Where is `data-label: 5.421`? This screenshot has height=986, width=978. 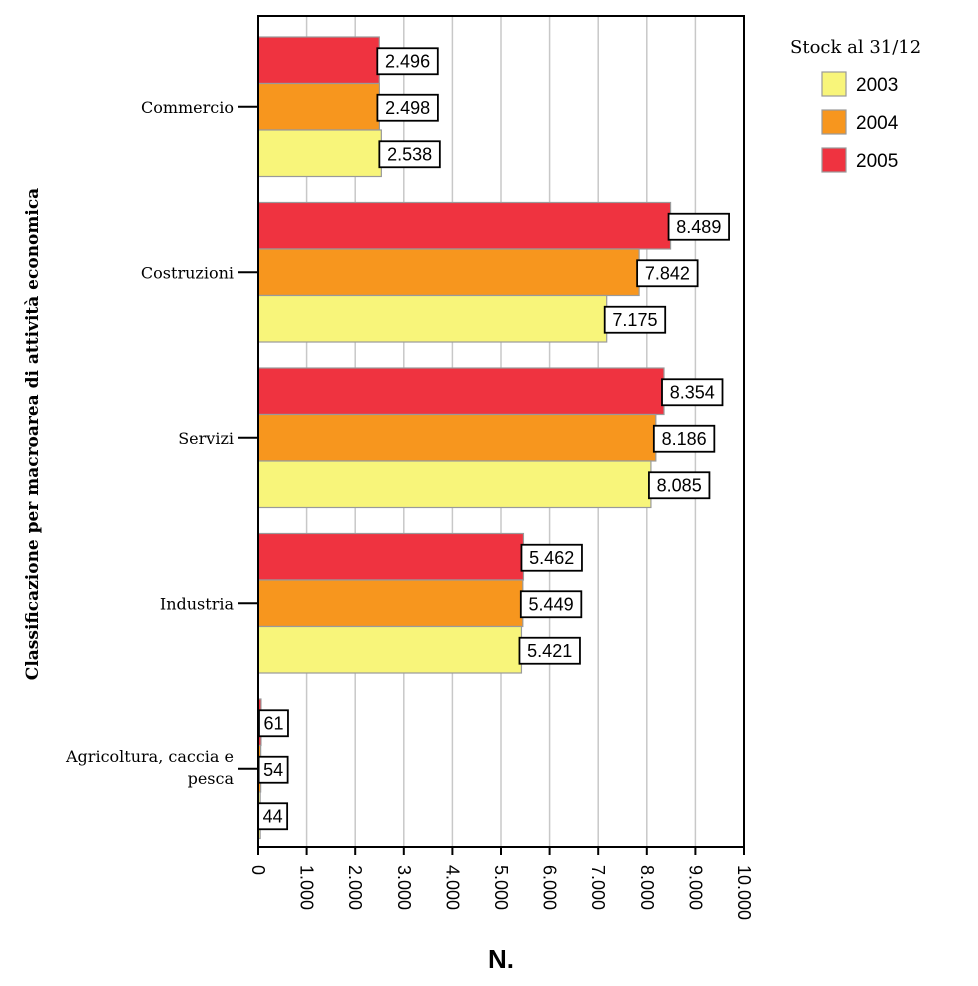
data-label: 5.421 is located at coordinates (549, 650).